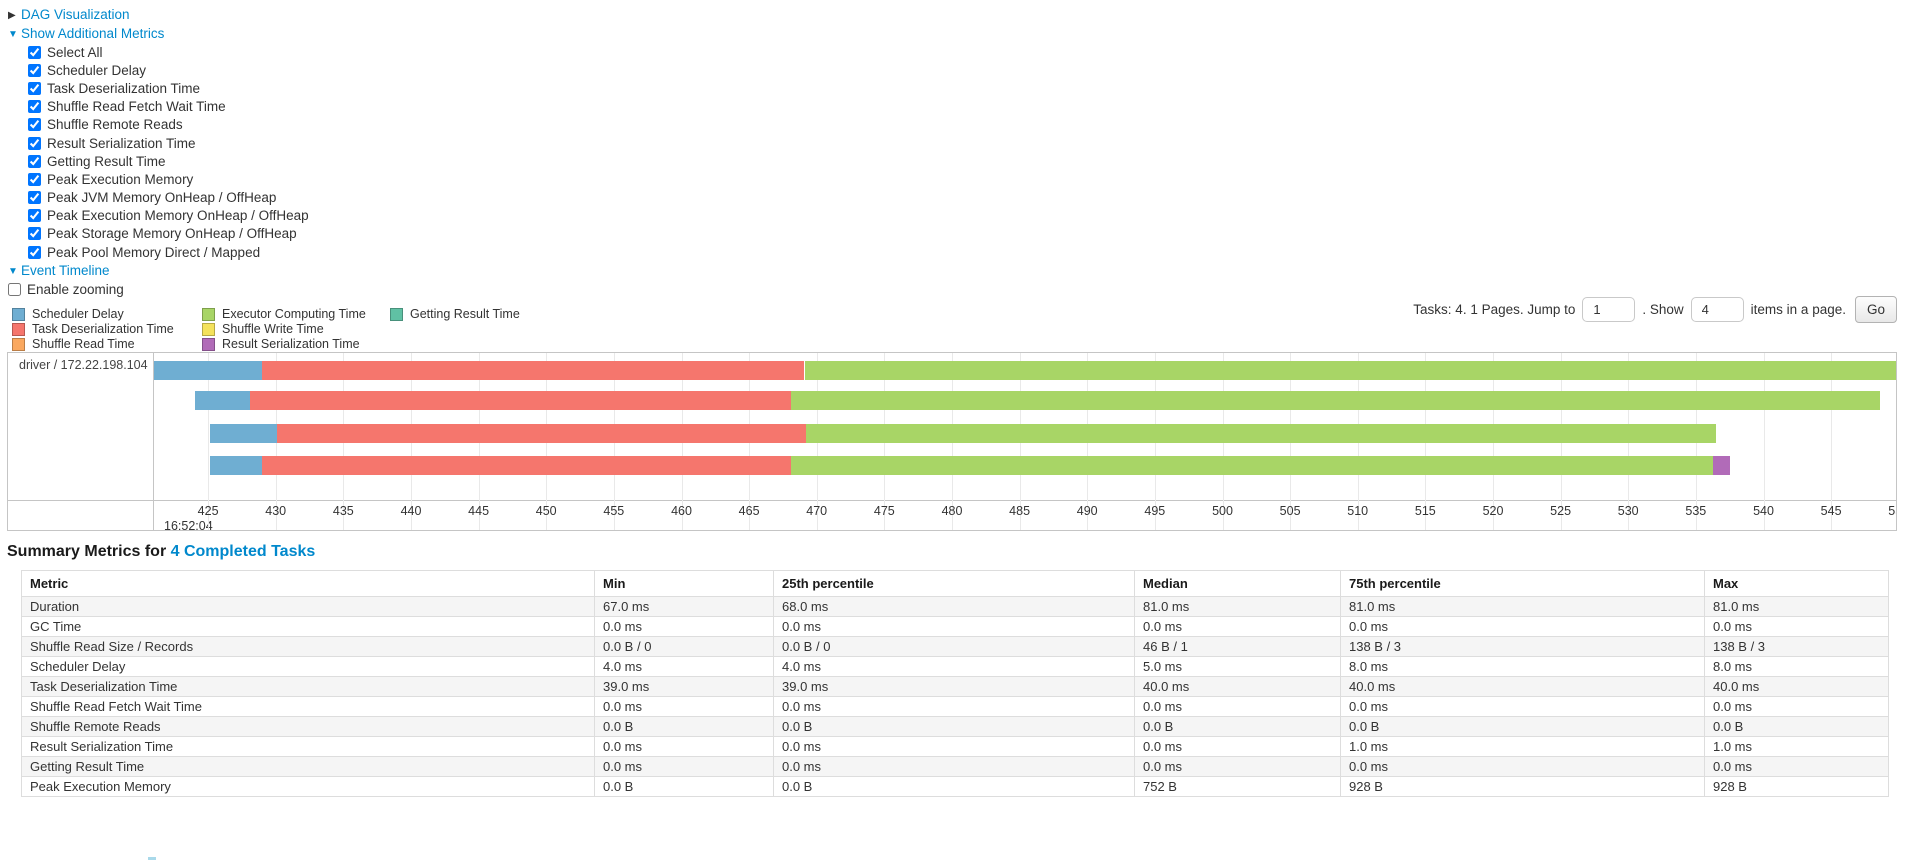 The image size is (1907, 865). What do you see at coordinates (368, 216) in the screenshot?
I see `metric-checkbox-item: Peak Execution Memory OnHeap / OffHeap` at bounding box center [368, 216].